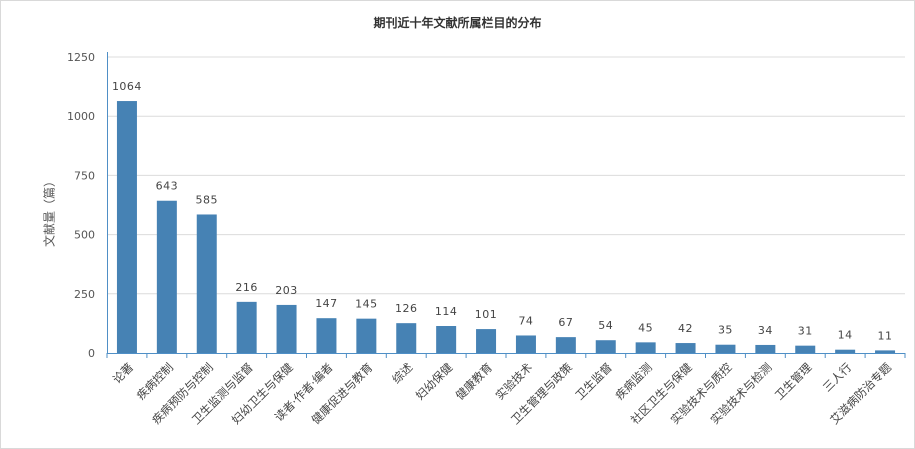 Image resolution: width=915 pixels, height=449 pixels. I want to click on data-label: 1064, so click(127, 86).